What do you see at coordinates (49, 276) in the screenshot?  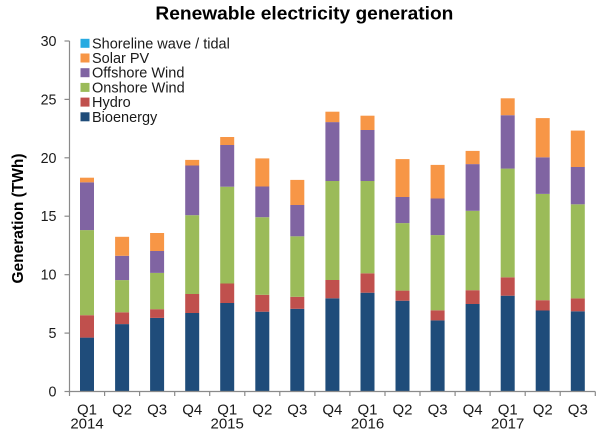 I see `svg-text: 10` at bounding box center [49, 276].